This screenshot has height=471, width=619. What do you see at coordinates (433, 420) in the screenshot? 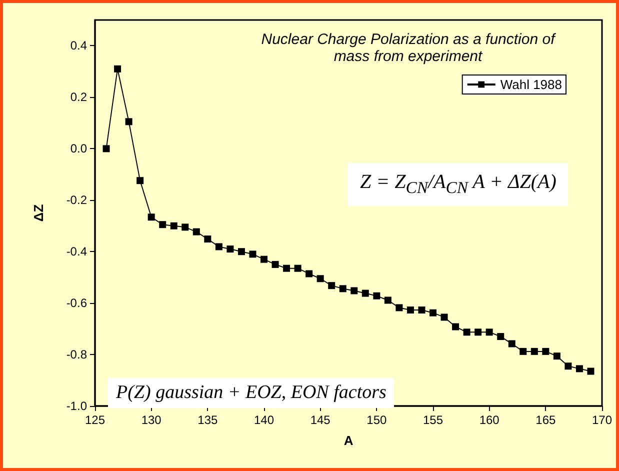
I see `x-tick-label: 155` at bounding box center [433, 420].